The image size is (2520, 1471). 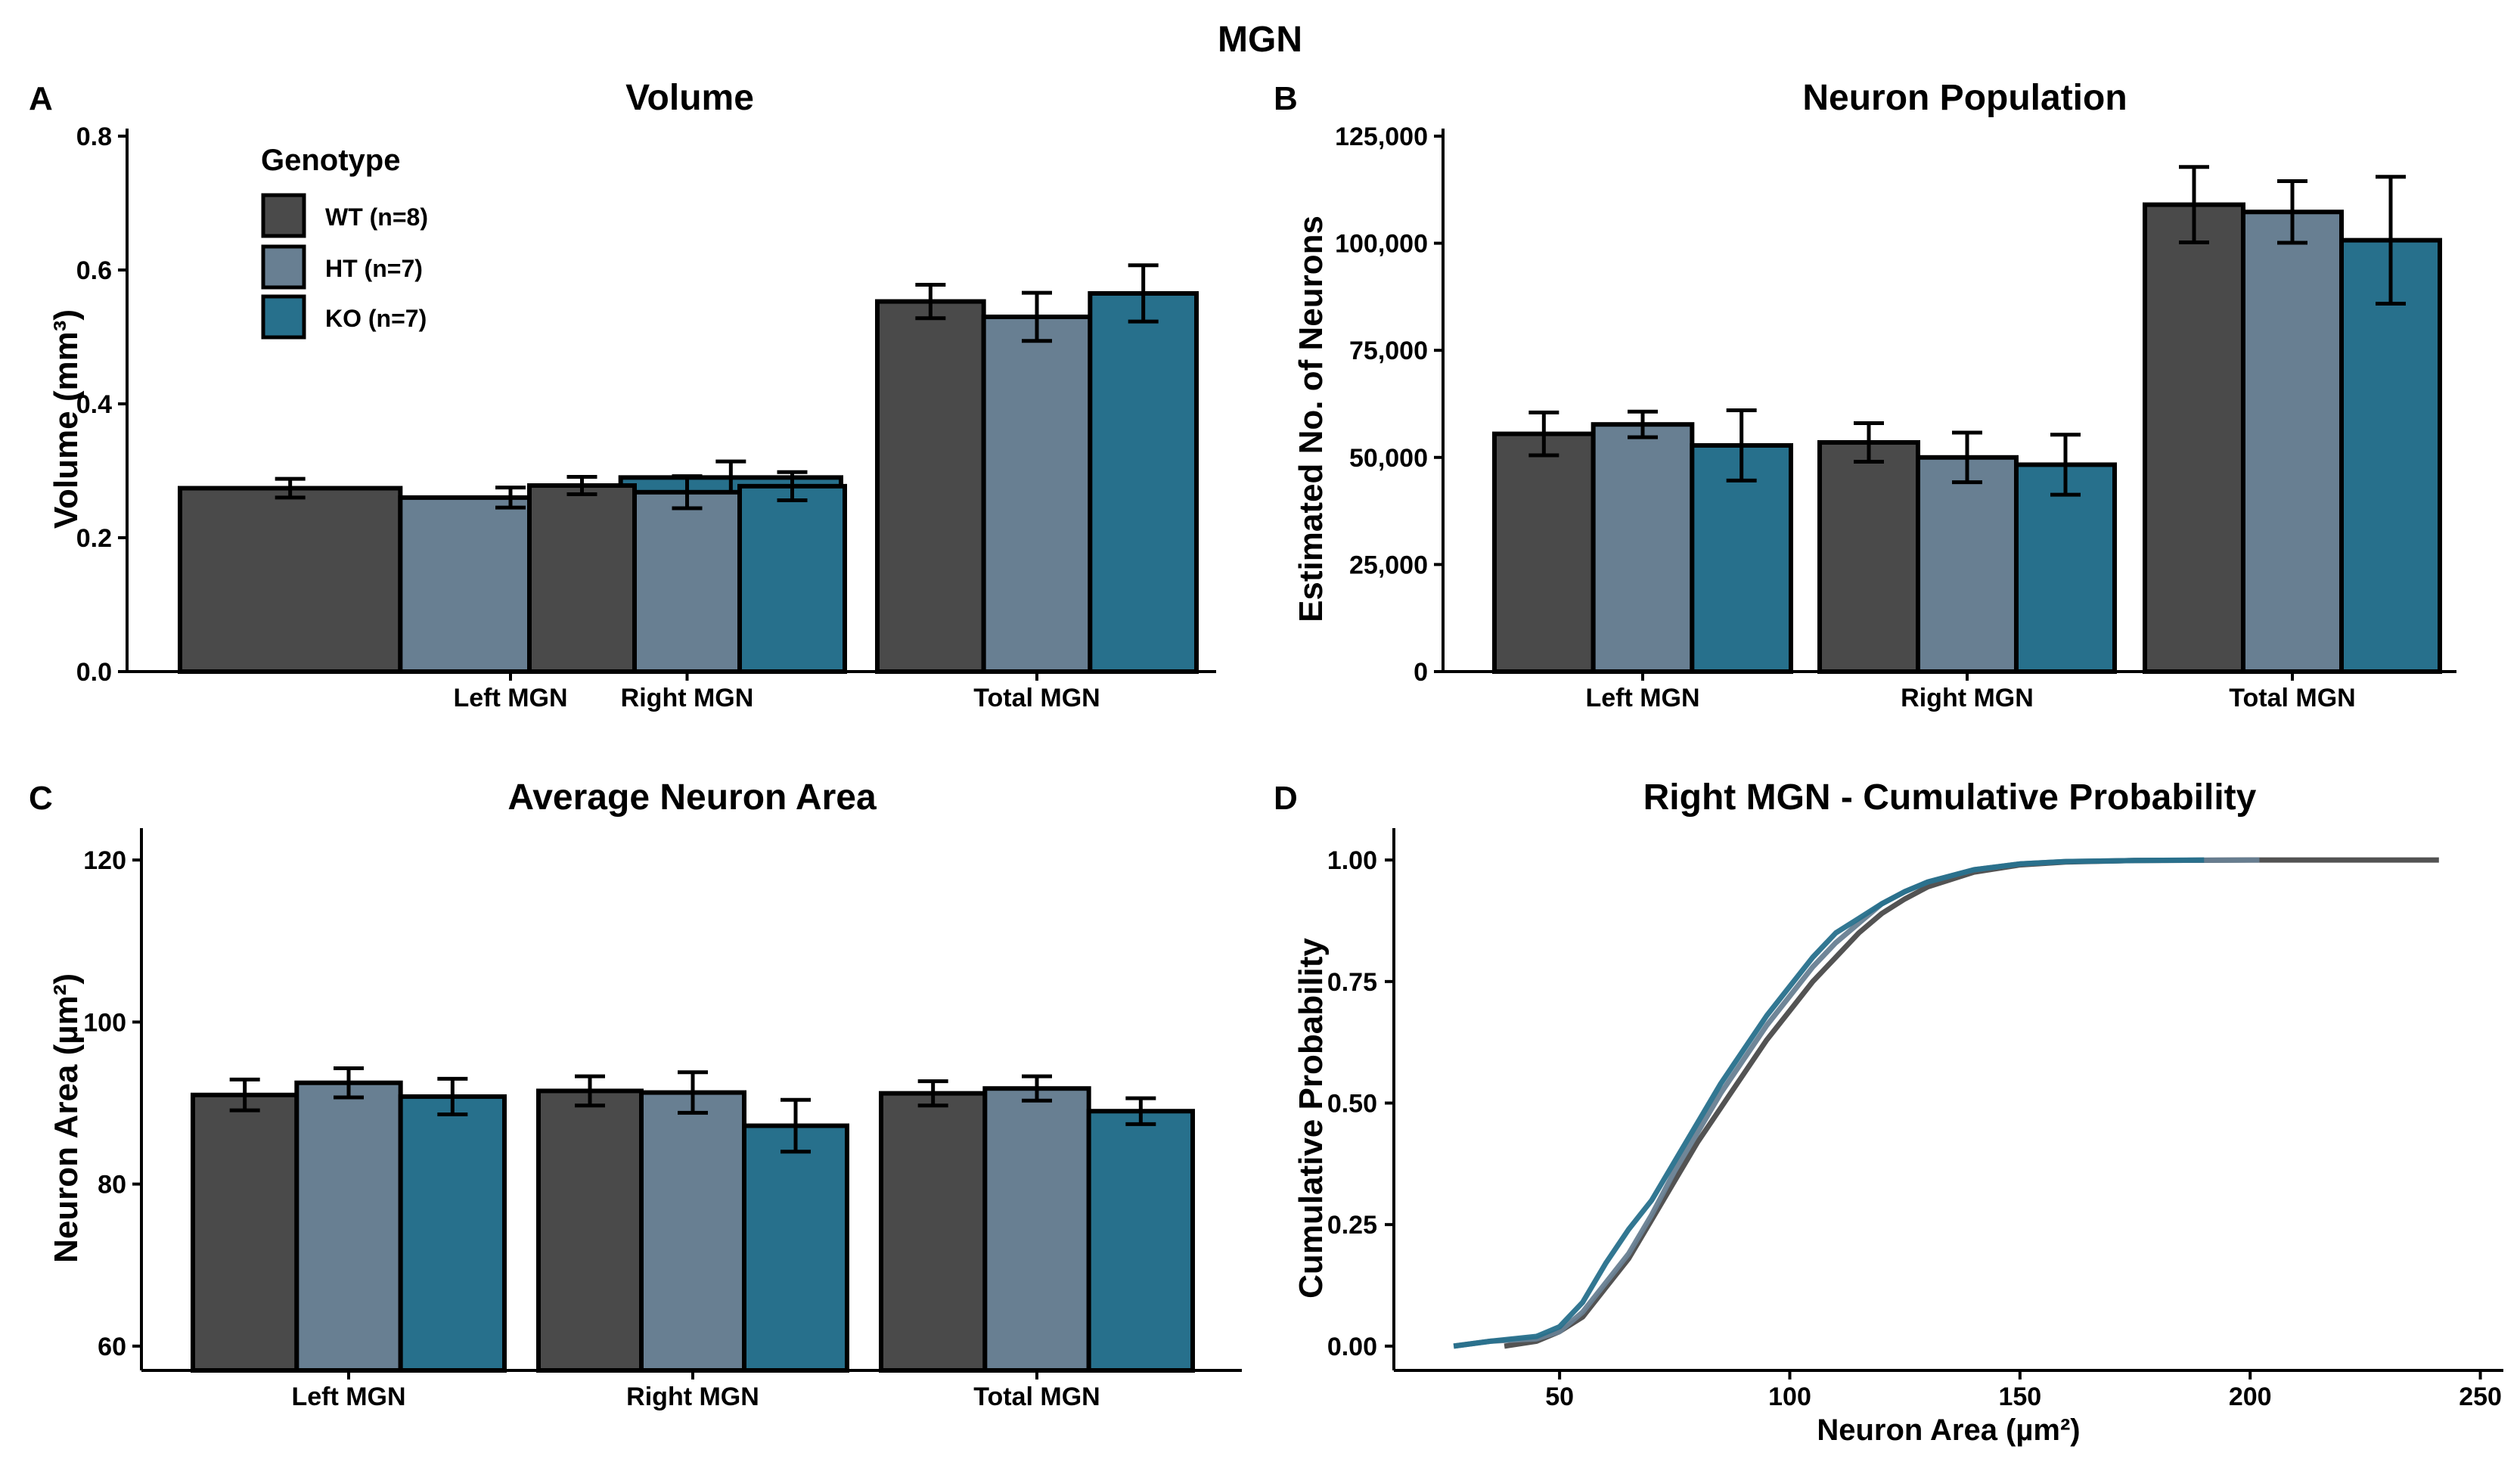 What do you see at coordinates (94, 270) in the screenshot?
I see `y-tick-label: 0.6` at bounding box center [94, 270].